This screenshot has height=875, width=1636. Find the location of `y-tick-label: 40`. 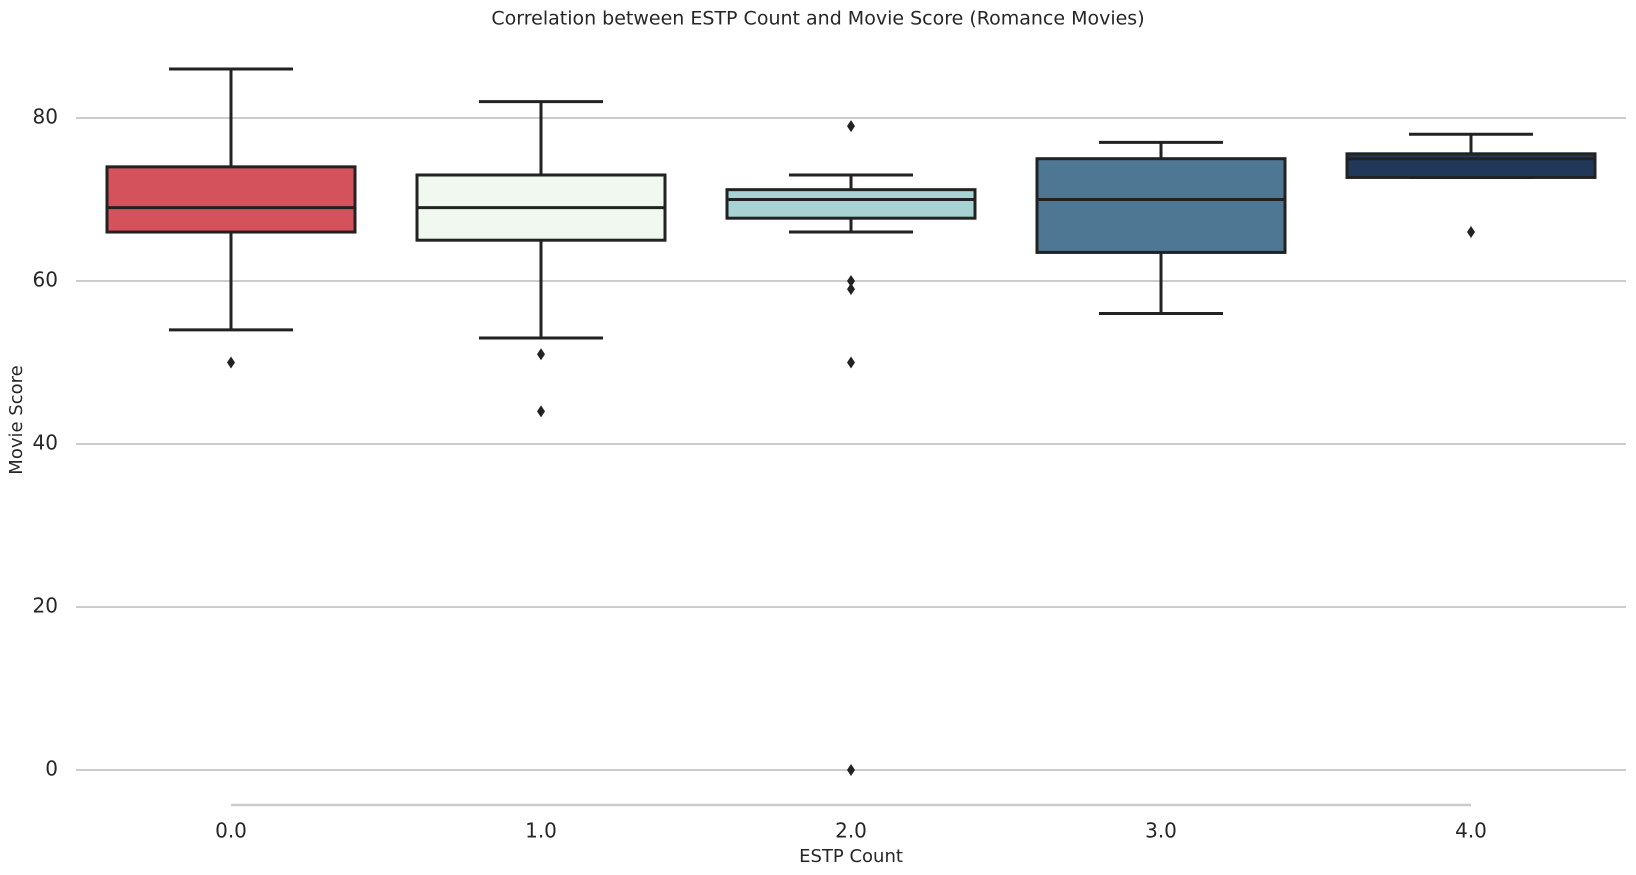

y-tick-label: 40 is located at coordinates (45, 442).